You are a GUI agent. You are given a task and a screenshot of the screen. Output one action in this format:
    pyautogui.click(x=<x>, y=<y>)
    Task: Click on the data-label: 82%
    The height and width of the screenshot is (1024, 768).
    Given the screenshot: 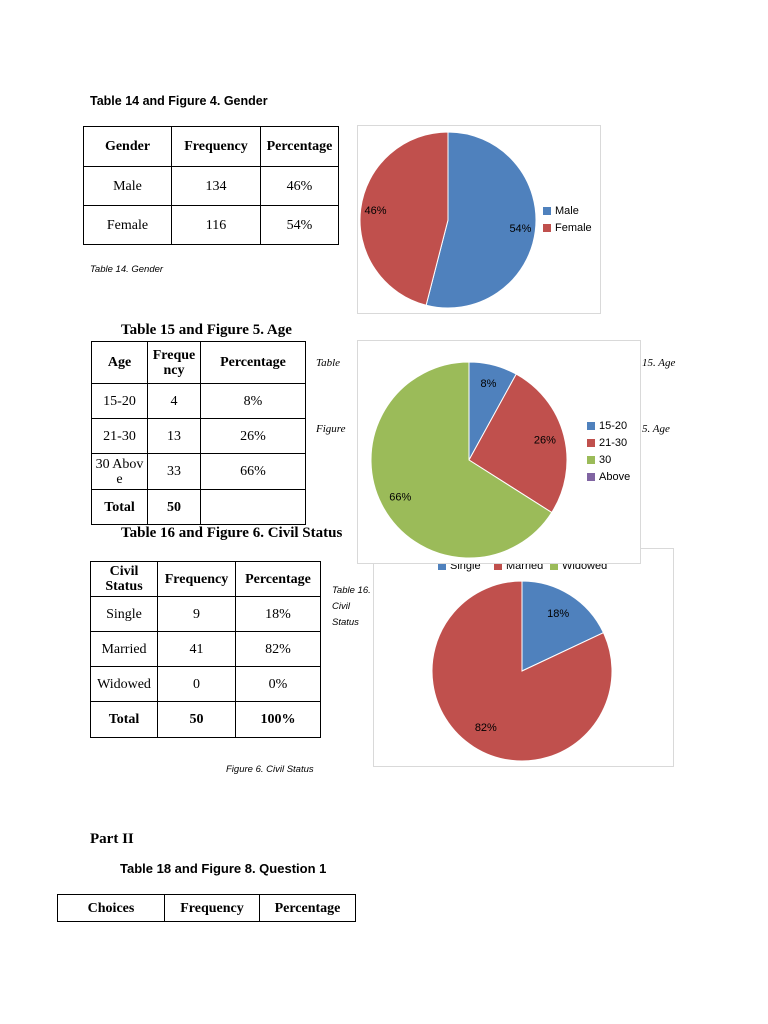 What is the action you would take?
    pyautogui.click(x=486, y=728)
    